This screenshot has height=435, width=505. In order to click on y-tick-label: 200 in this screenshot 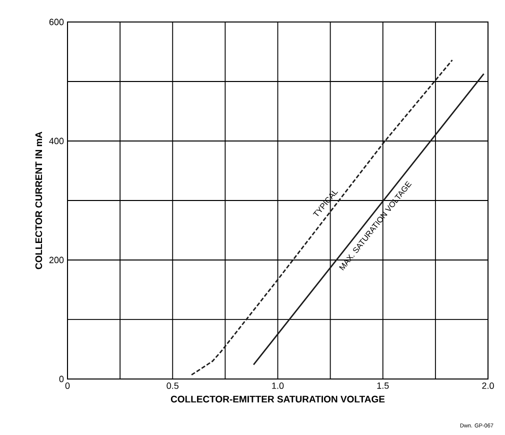, I will do `click(56, 260)`.